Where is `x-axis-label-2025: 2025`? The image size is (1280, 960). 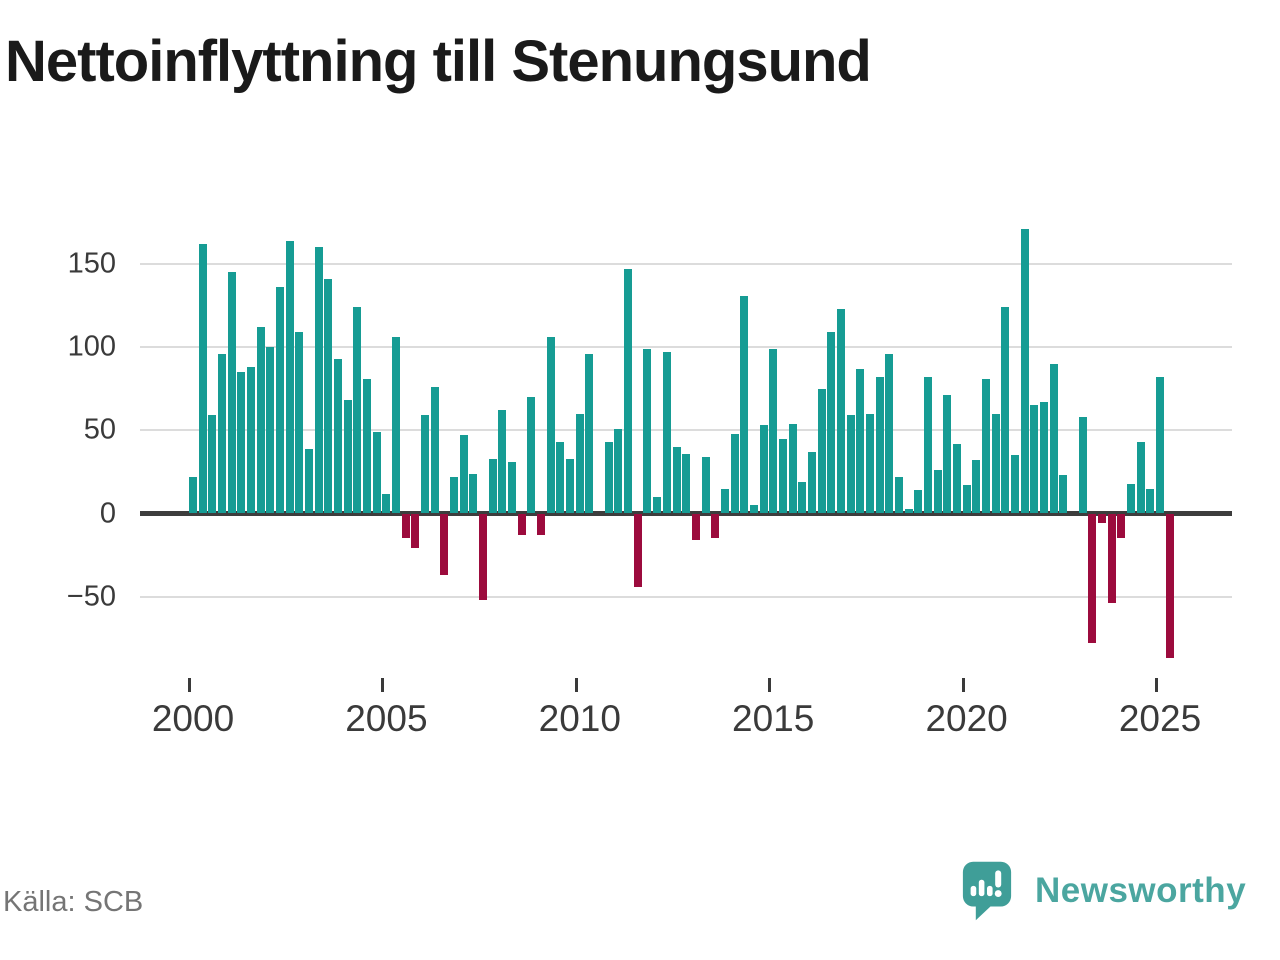
x-axis-label-2025: 2025 is located at coordinates (1160, 718).